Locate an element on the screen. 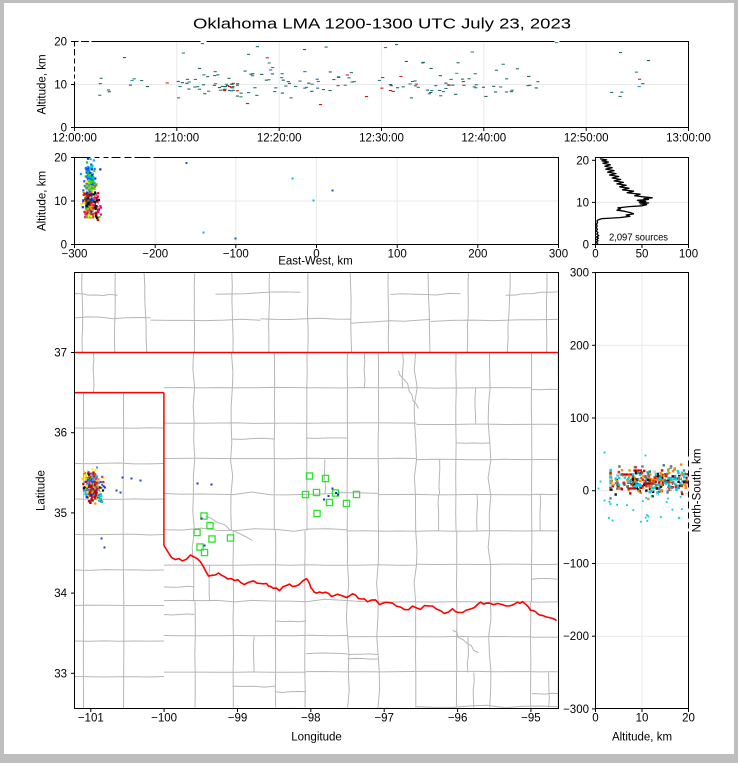 The height and width of the screenshot is (763, 738). svg-text: Latitude is located at coordinates (42, 490).